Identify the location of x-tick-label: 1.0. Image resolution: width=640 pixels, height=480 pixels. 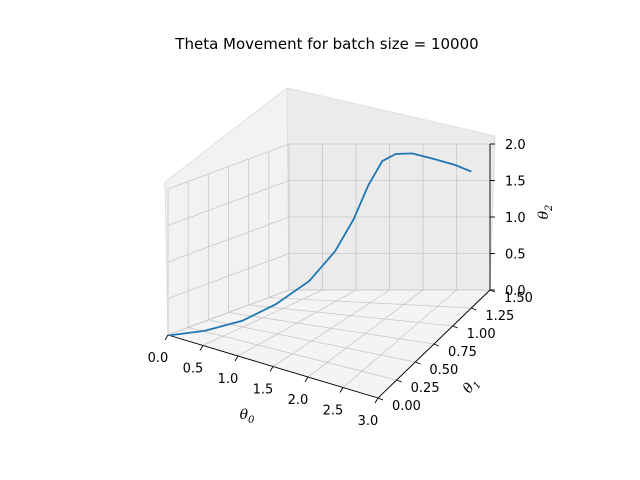
(228, 379).